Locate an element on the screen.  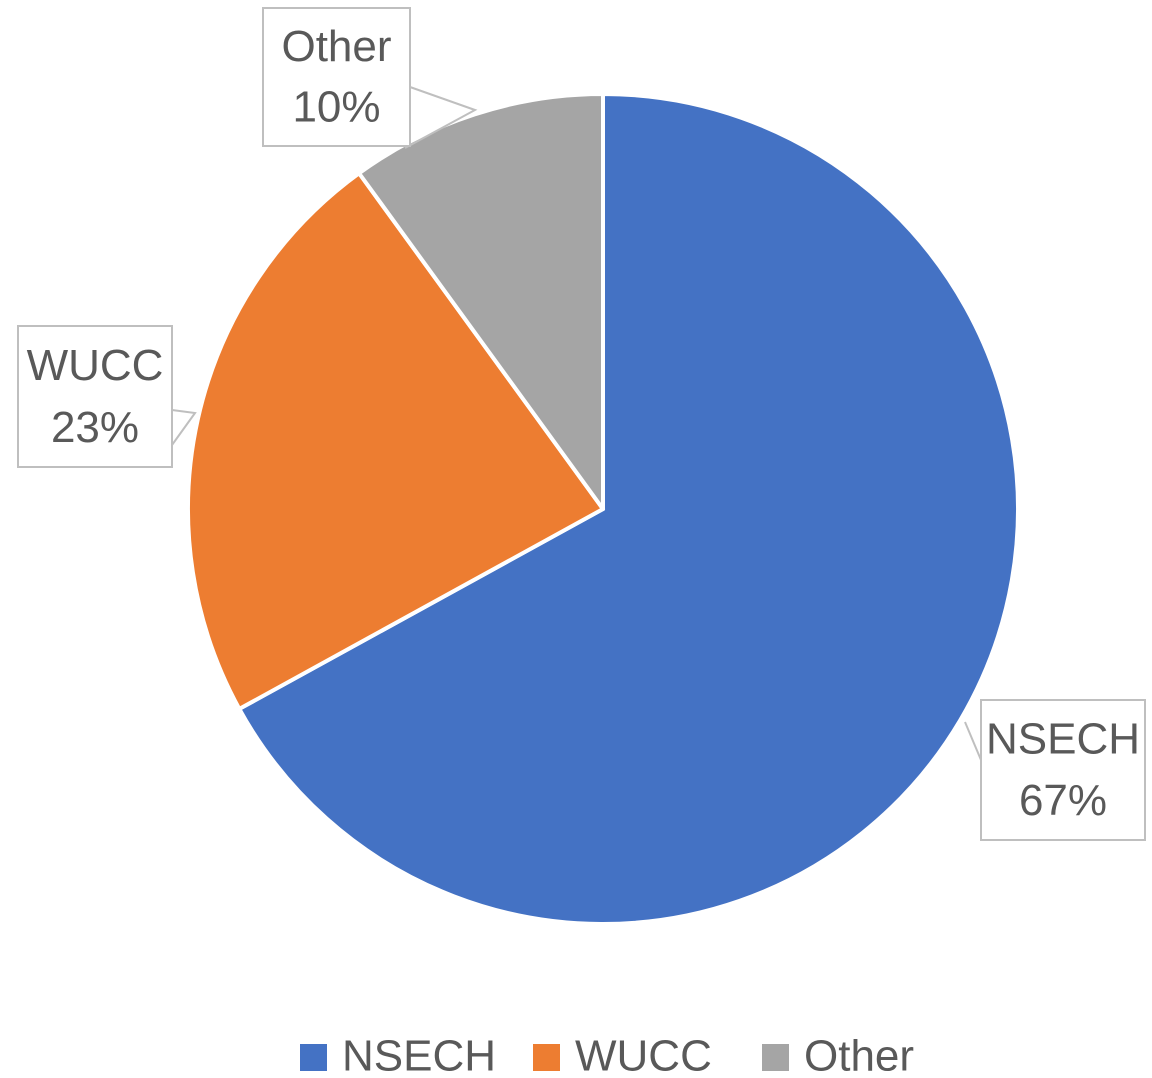
data-label-name: Other is located at coordinates (336, 46).